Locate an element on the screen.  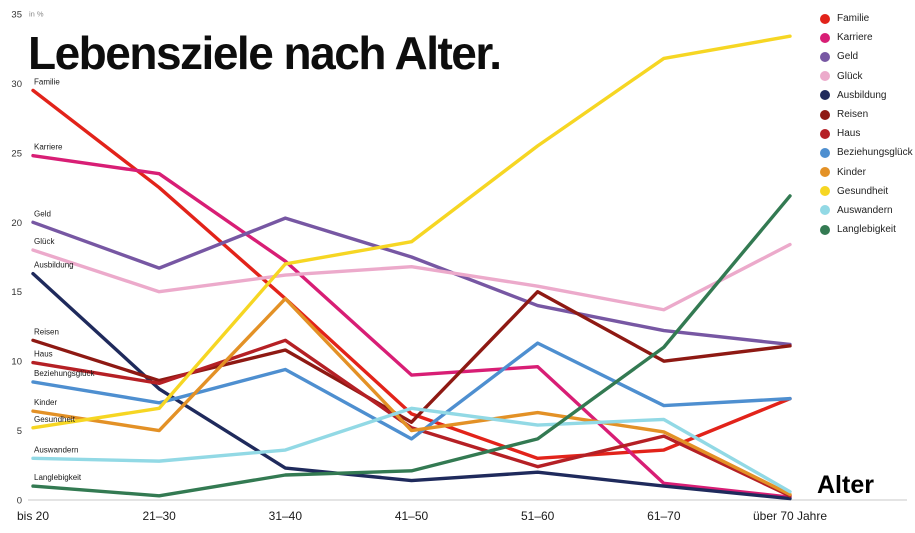
legend-label-karriere: Karriere is located at coordinates (855, 38).